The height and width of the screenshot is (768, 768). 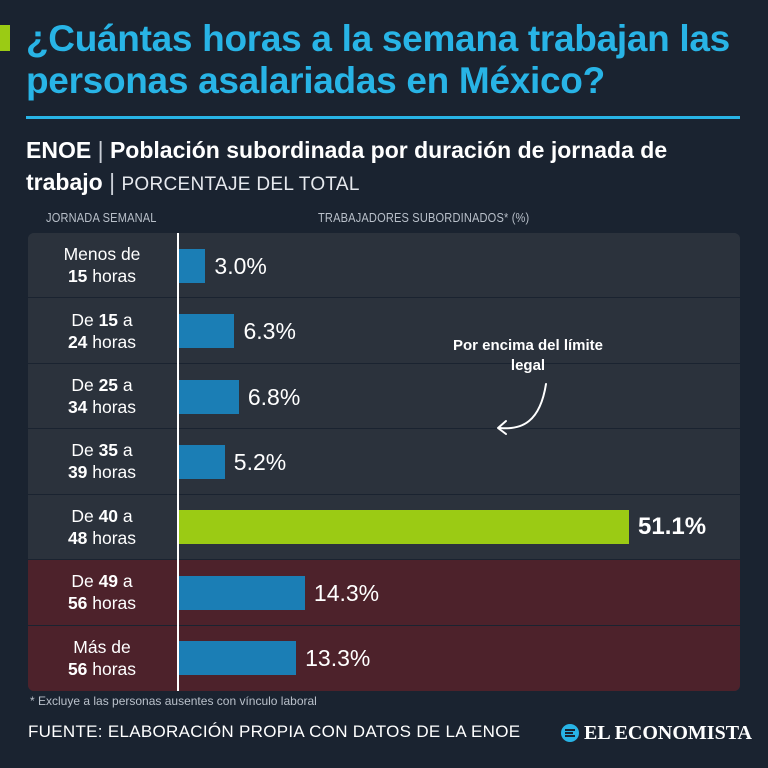 What do you see at coordinates (240, 184) in the screenshot?
I see `subtitle-unit: PORCENTAJE DEL TOTAL` at bounding box center [240, 184].